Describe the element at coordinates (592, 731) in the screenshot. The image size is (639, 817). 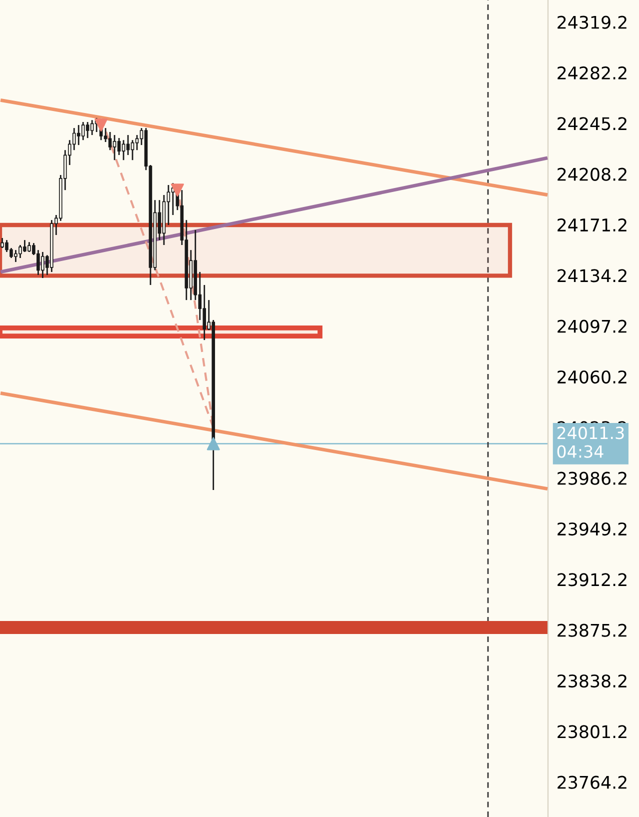
I see `y-tick-label: 23801.2` at that location.